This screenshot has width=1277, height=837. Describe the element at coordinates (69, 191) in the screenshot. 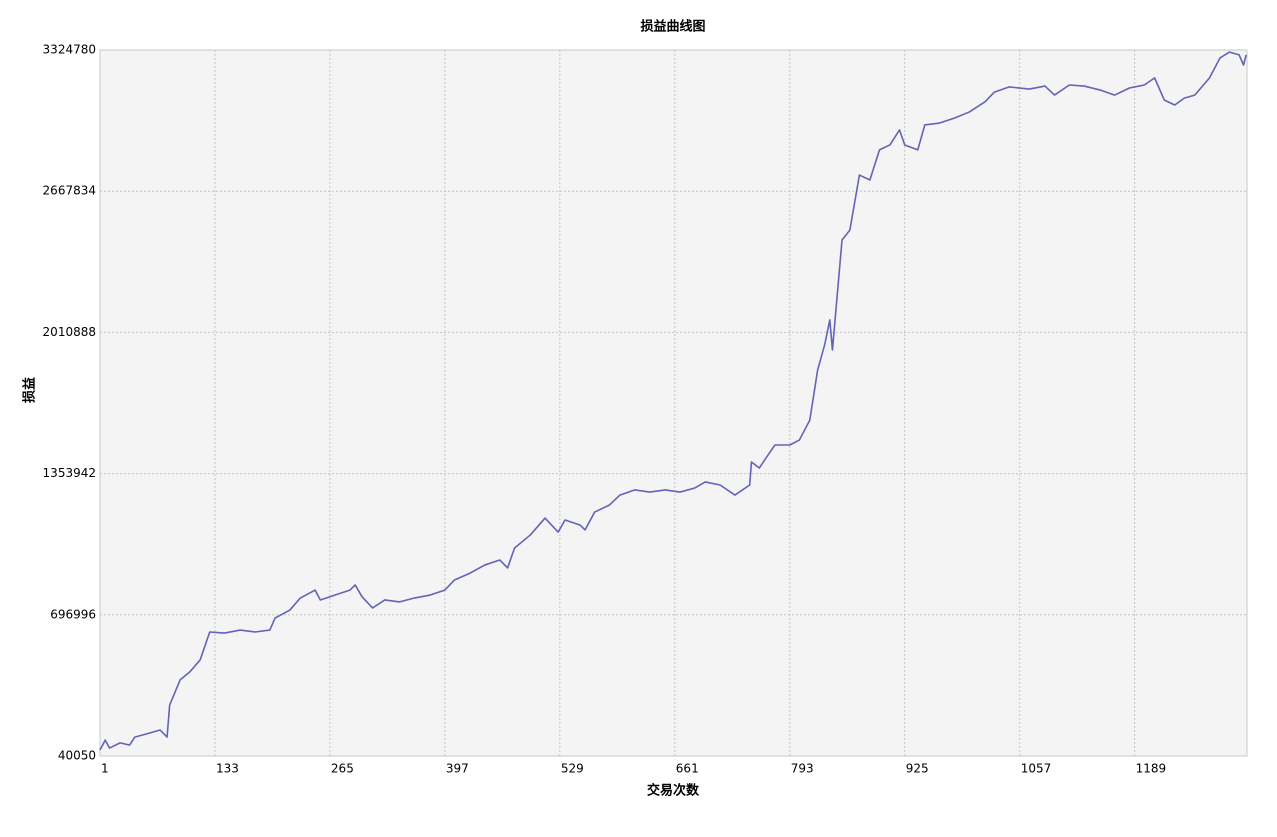

I see `y-tick-label: 2667834` at that location.